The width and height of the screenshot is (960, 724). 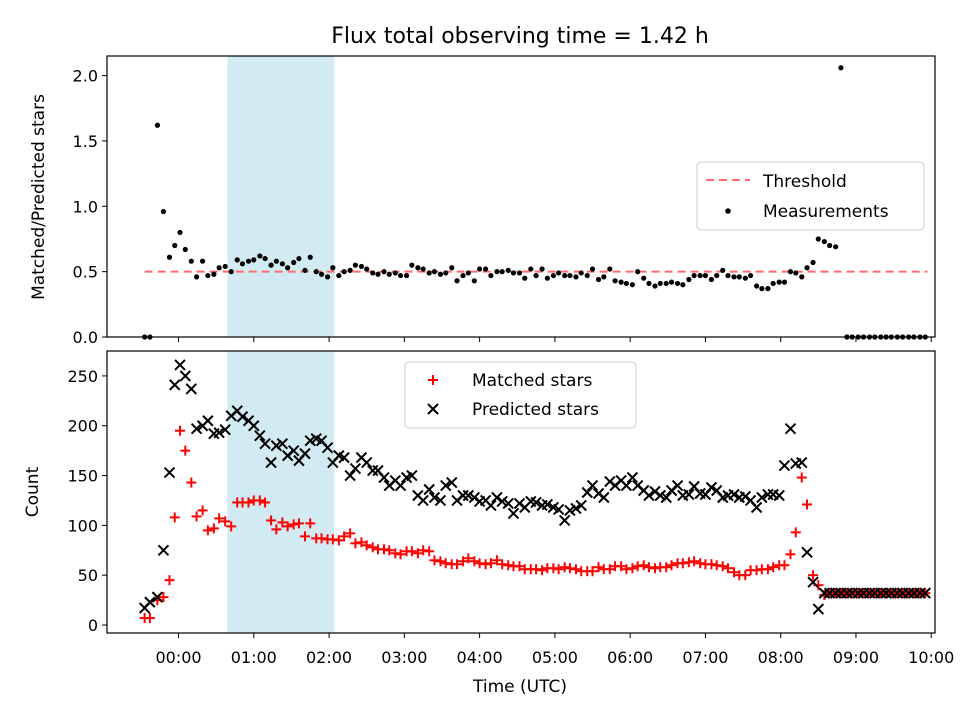 What do you see at coordinates (281, 492) in the screenshot?
I see `bottom-shaded-interval` at bounding box center [281, 492].